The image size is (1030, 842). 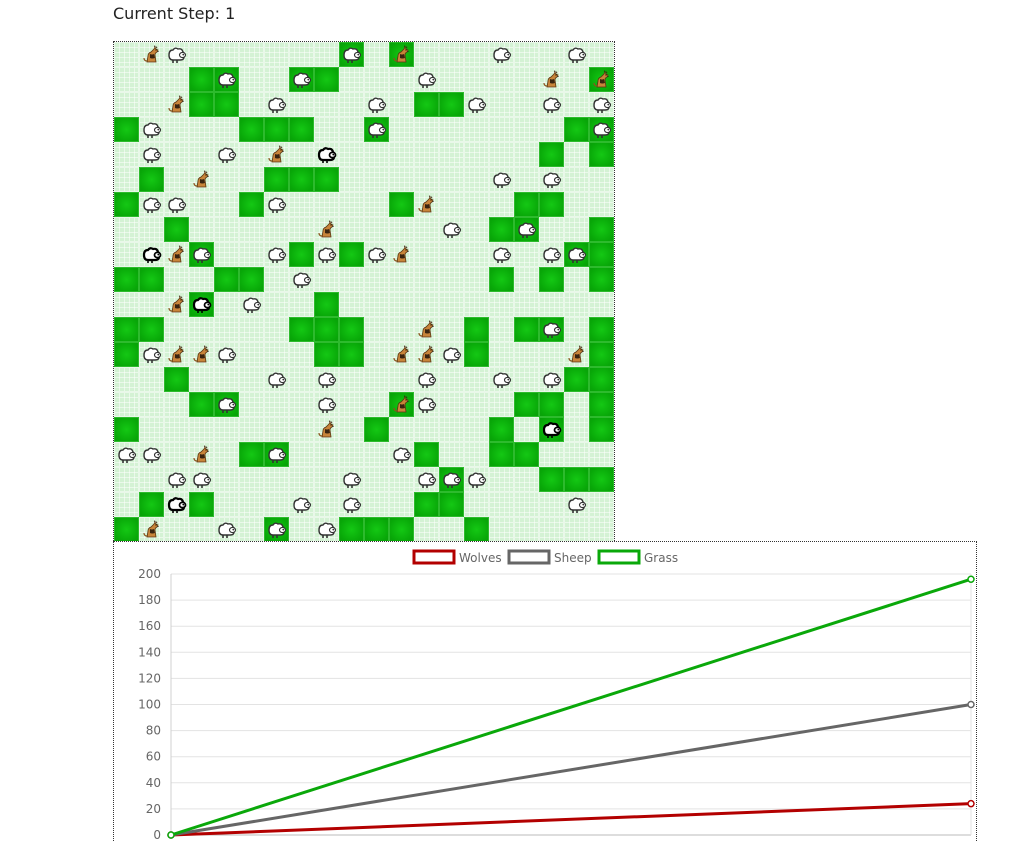 I want to click on y-tick-label: 80, so click(x=153, y=731).